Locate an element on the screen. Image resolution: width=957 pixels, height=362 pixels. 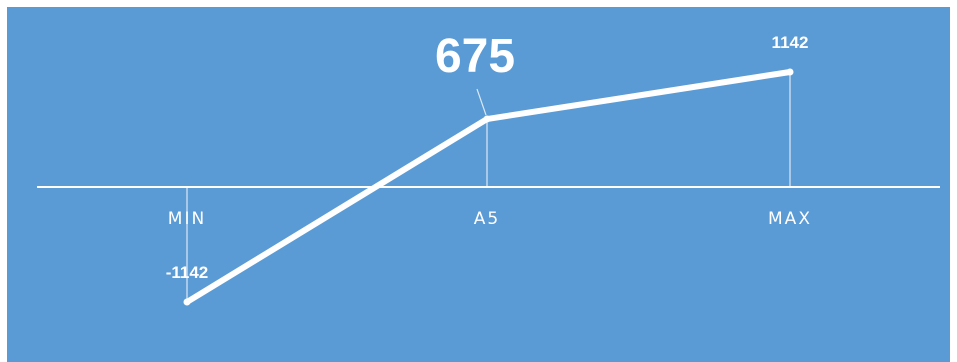
data-label-a5: 675 is located at coordinates (475, 56).